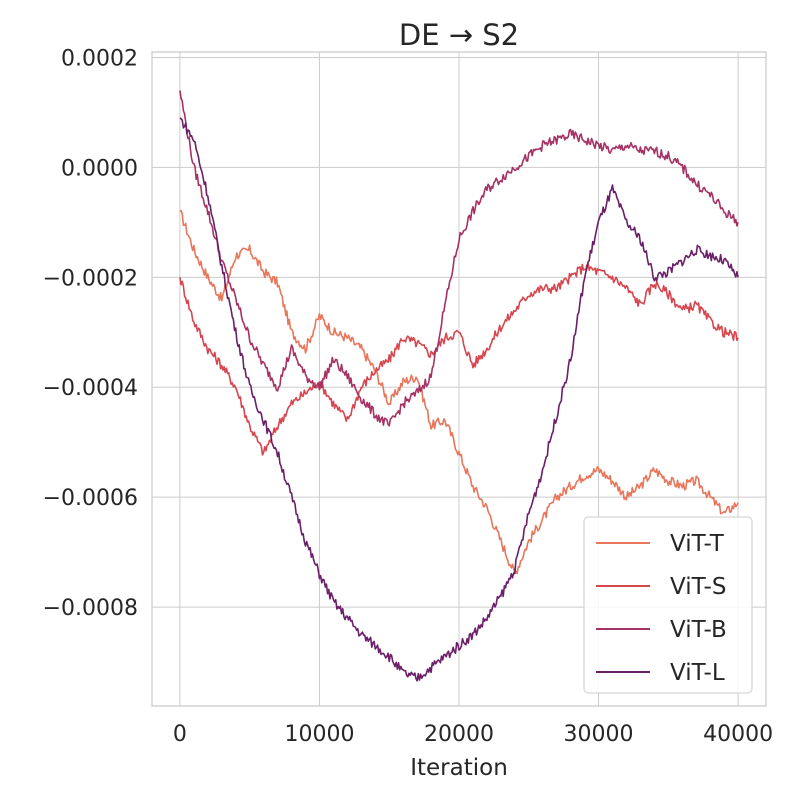 The height and width of the screenshot is (800, 800). What do you see at coordinates (90, 278) in the screenshot?
I see `y-tick-label: −0.0002` at bounding box center [90, 278].